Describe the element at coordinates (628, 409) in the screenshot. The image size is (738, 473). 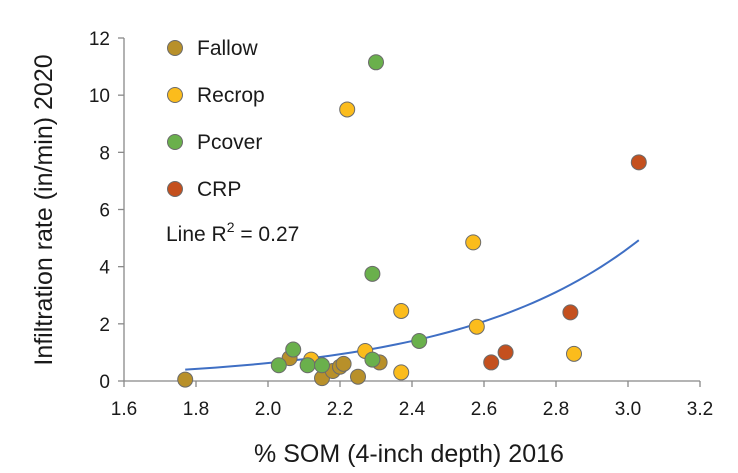
I see `x-tick-label: 3.0` at that location.